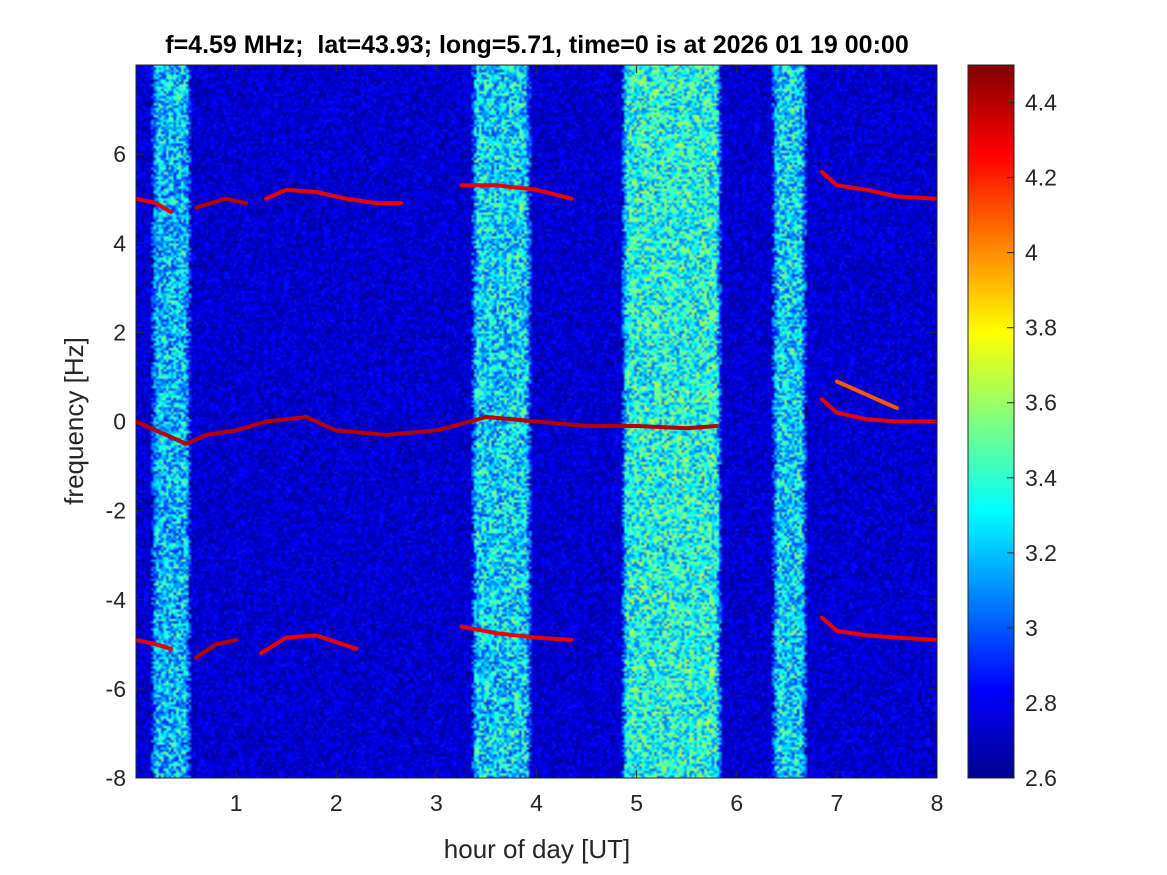 Image resolution: width=1167 pixels, height=875 pixels. What do you see at coordinates (937, 803) in the screenshot?
I see `x-tick-label: 8` at bounding box center [937, 803].